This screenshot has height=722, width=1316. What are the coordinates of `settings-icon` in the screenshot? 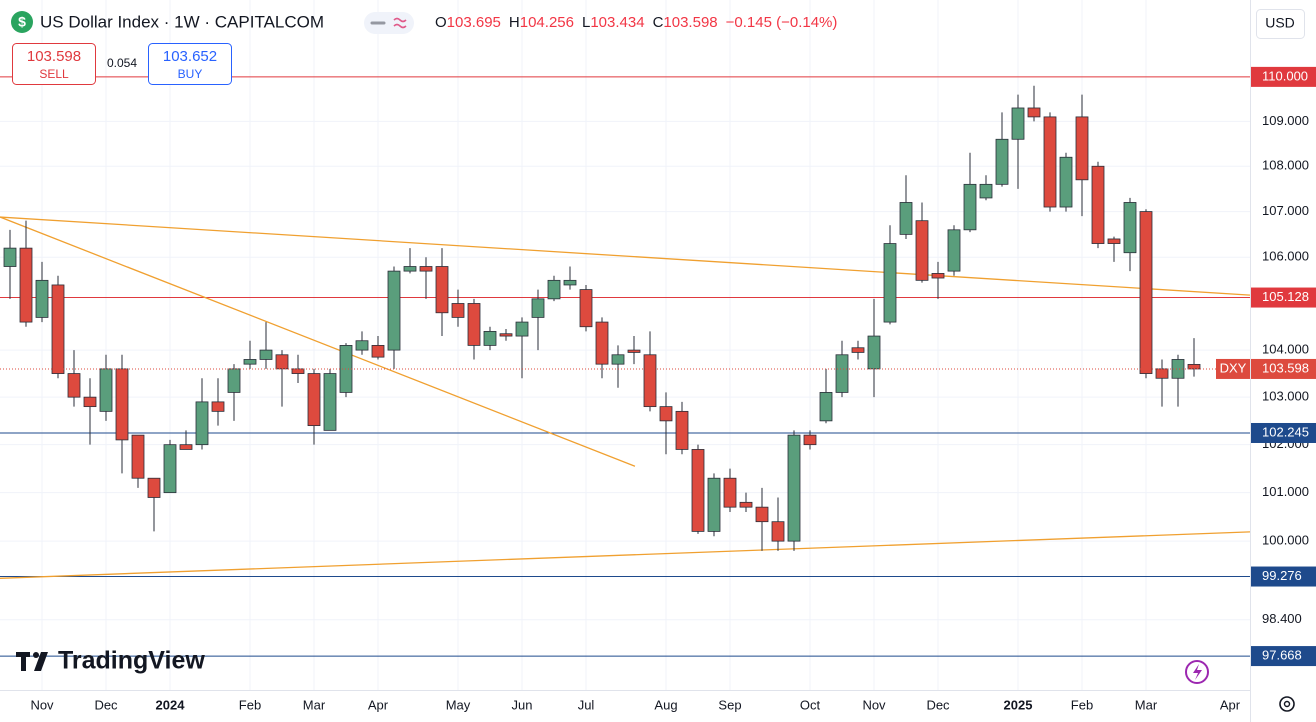 It's located at (1287, 704).